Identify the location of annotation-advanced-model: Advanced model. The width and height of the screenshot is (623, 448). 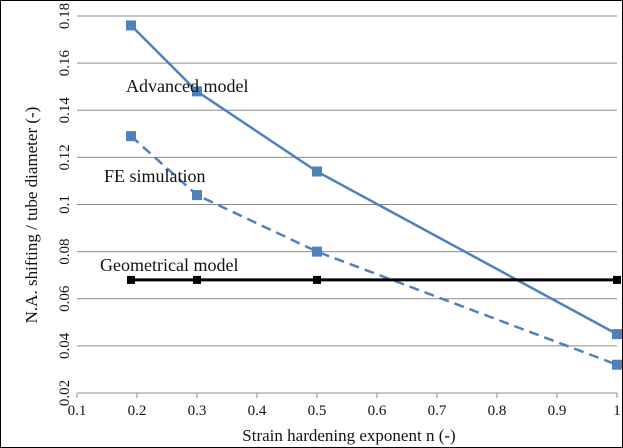
(187, 86).